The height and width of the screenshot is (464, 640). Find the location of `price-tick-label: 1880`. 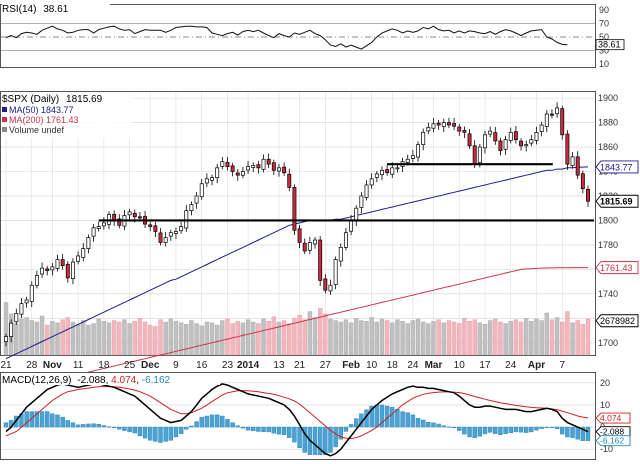

price-tick-label: 1880 is located at coordinates (608, 123).